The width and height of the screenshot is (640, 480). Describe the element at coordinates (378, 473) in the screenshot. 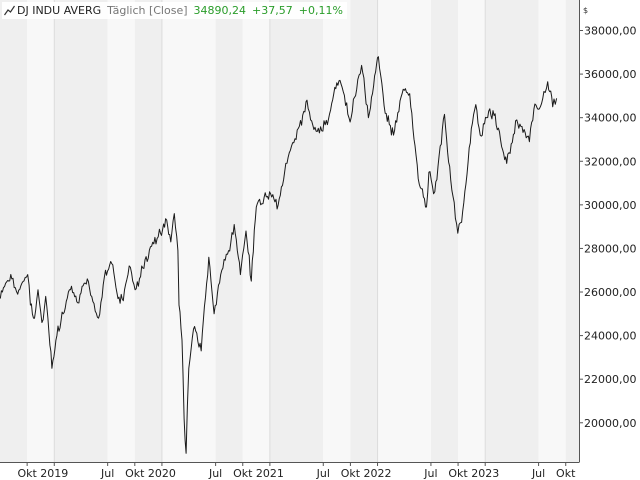

I see `x-tick-label: 2022` at that location.